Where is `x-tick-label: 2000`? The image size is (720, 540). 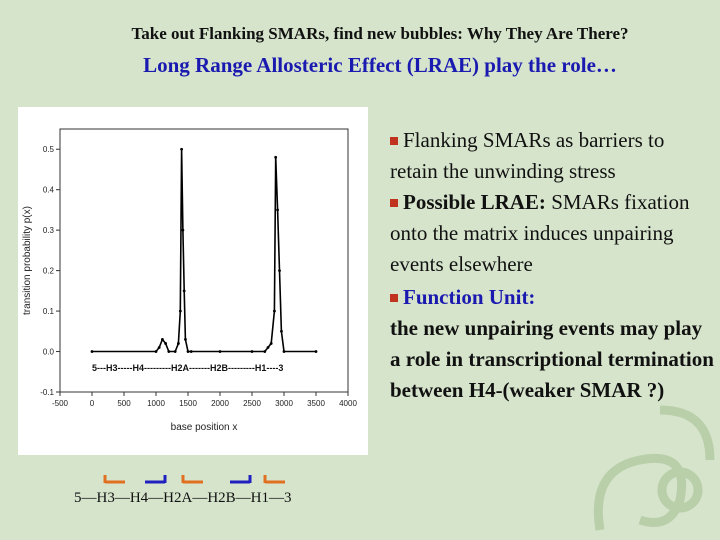 x-tick-label: 2000 is located at coordinates (220, 403).